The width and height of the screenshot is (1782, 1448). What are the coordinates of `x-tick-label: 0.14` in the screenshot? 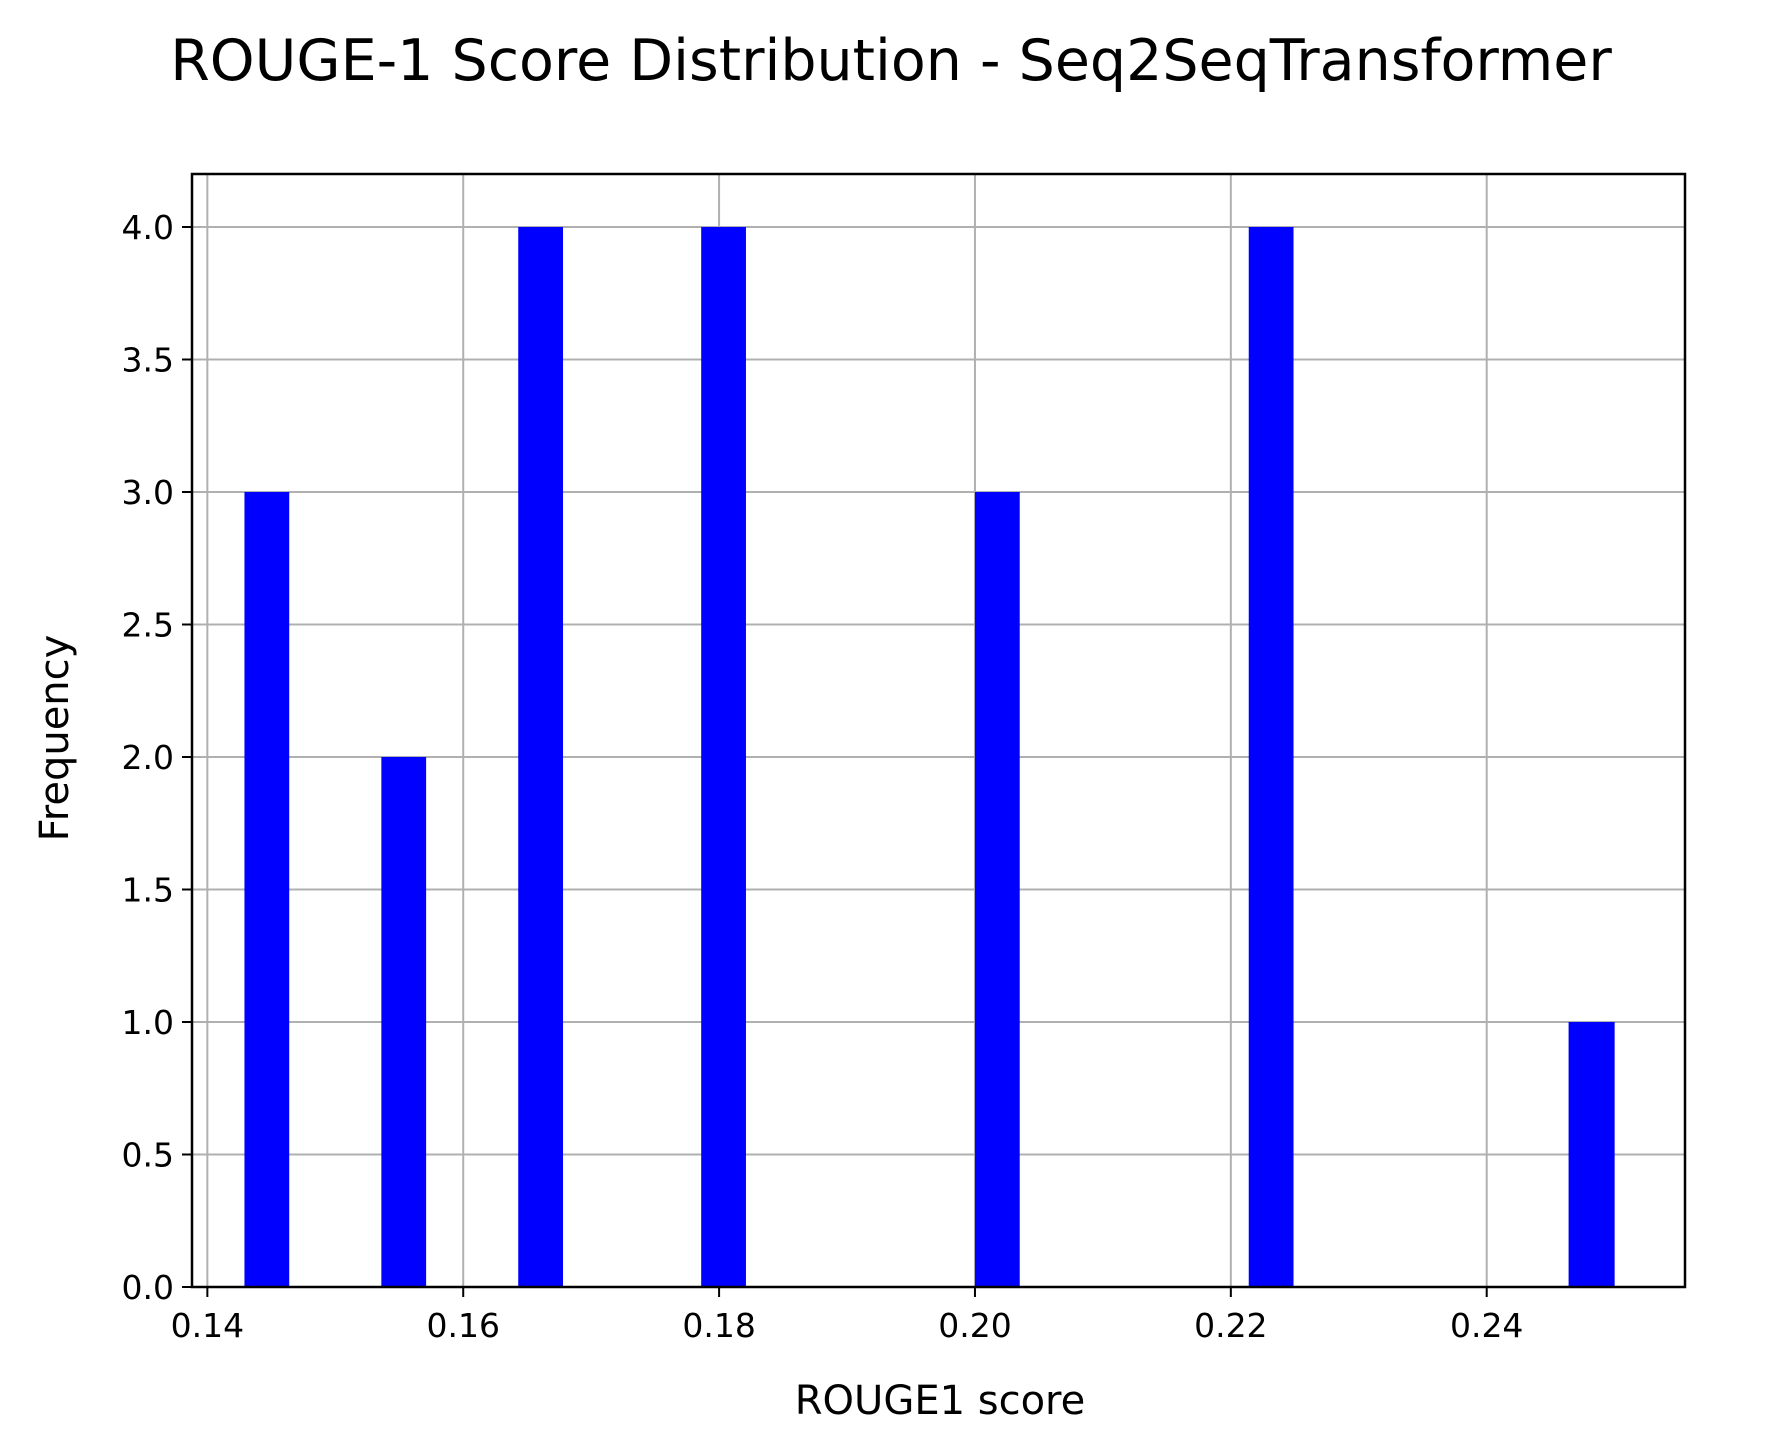 It's located at (207, 1325).